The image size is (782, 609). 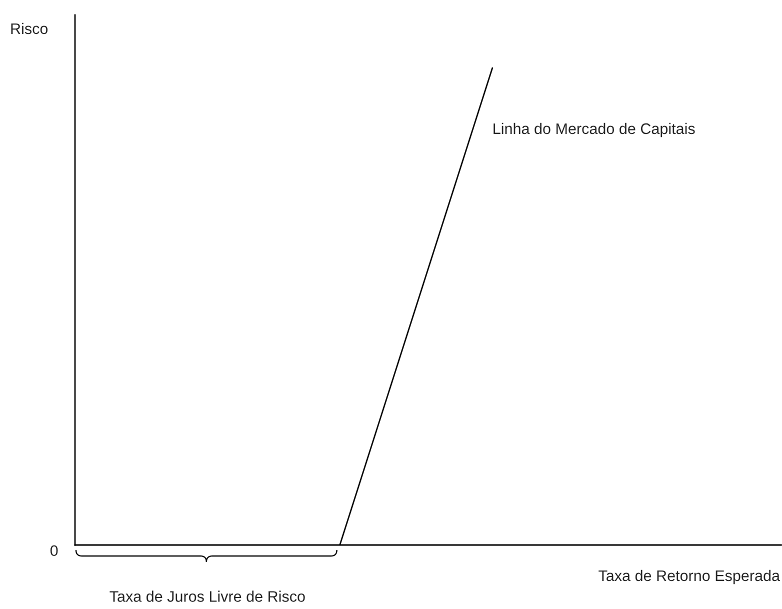 I want to click on x-axis-title: Taxa de Retorno Esperada, so click(x=689, y=577).